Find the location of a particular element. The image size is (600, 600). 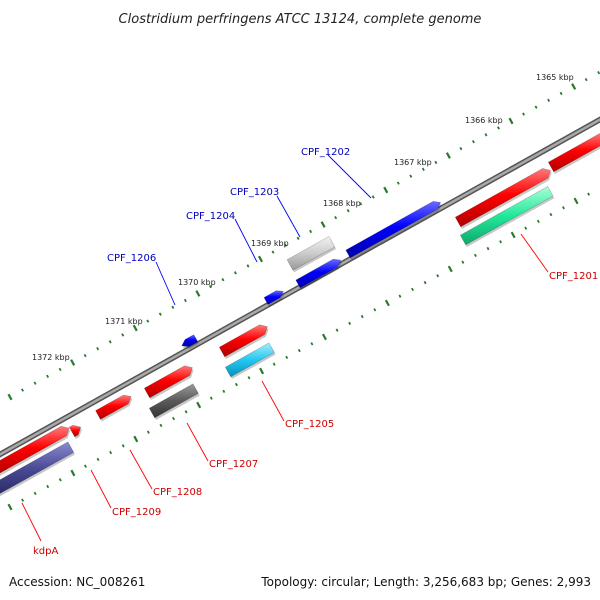

tick-label-1368: 1368 kbp is located at coordinates (342, 203).